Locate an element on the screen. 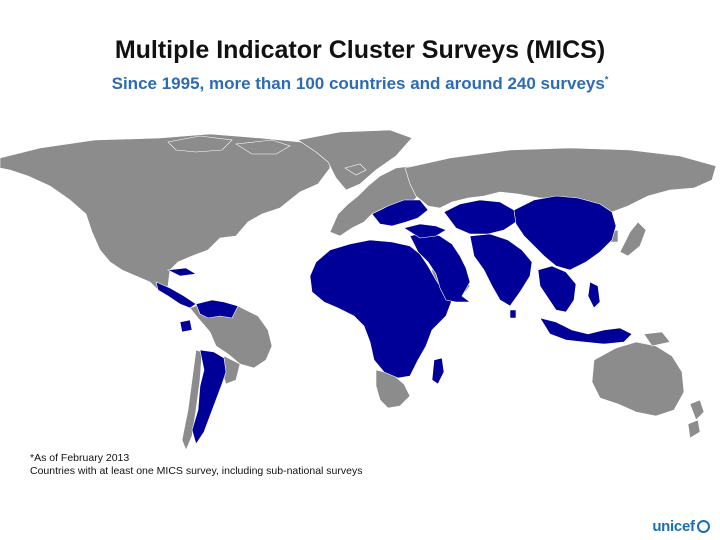  australia is located at coordinates (638, 379).